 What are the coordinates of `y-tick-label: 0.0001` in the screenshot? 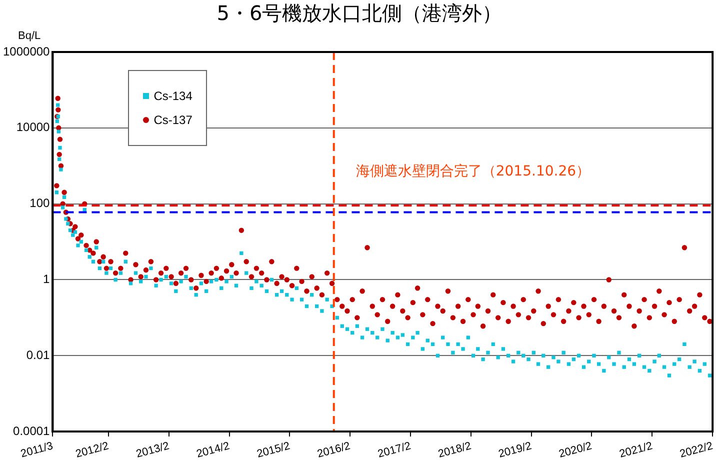 It's located at (31, 431).